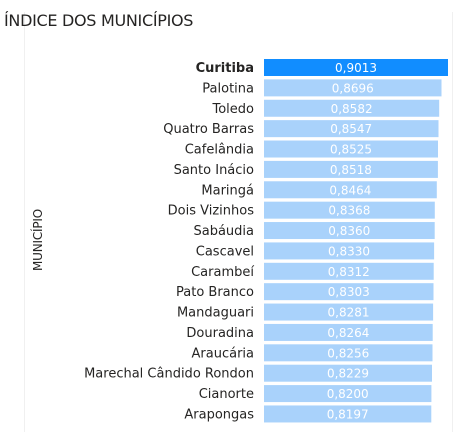  I want to click on bar-arapongas, so click(348, 414).